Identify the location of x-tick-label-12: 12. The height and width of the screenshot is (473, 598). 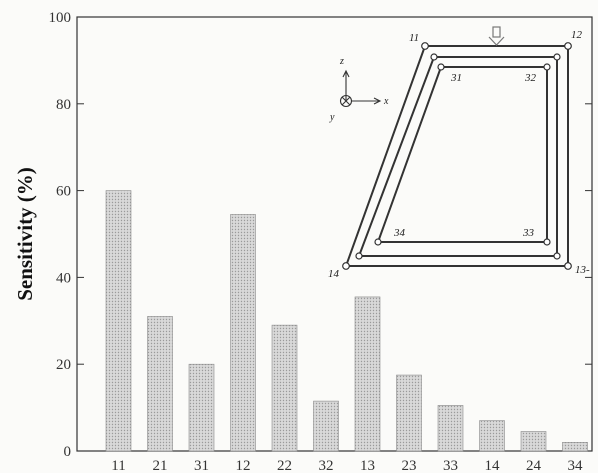
(243, 465).